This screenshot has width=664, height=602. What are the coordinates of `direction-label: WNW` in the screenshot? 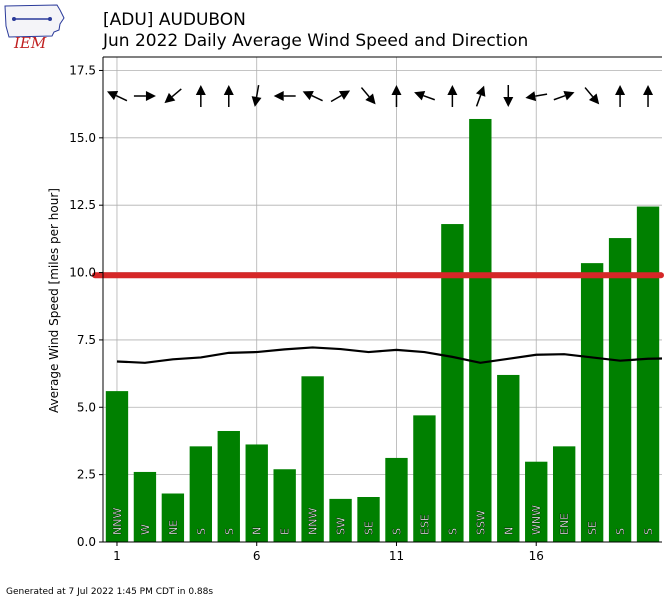 It's located at (536, 520).